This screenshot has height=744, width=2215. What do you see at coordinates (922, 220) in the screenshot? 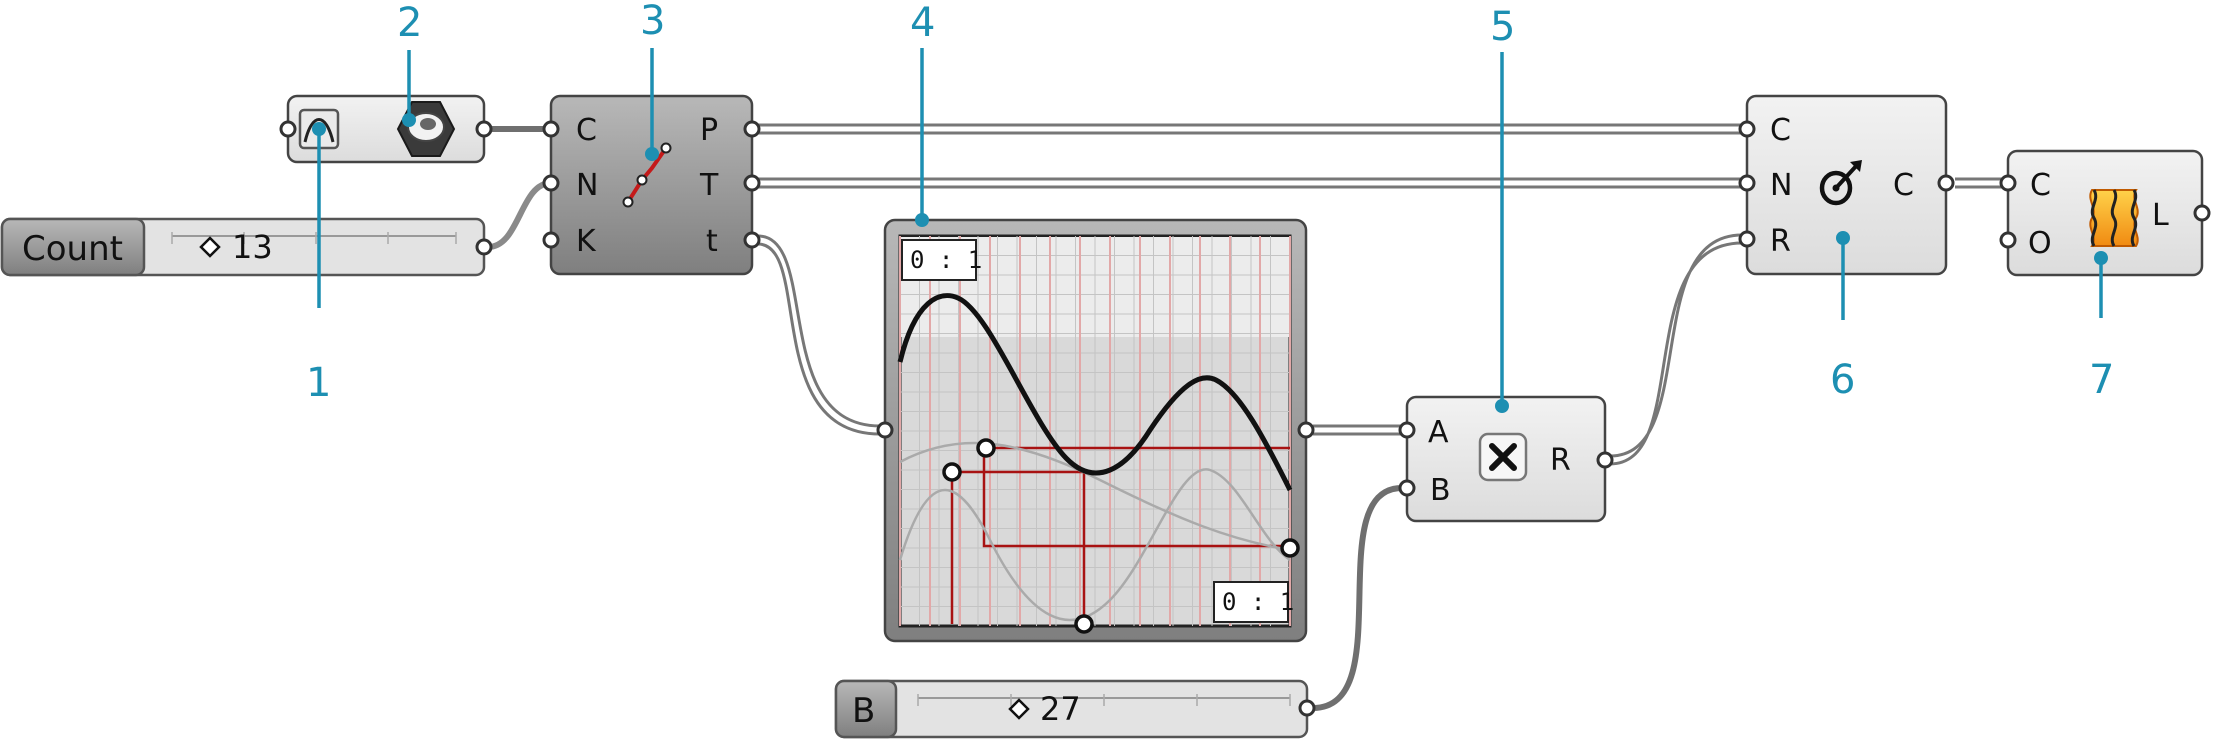
I see `callout-4-dot` at bounding box center [922, 220].